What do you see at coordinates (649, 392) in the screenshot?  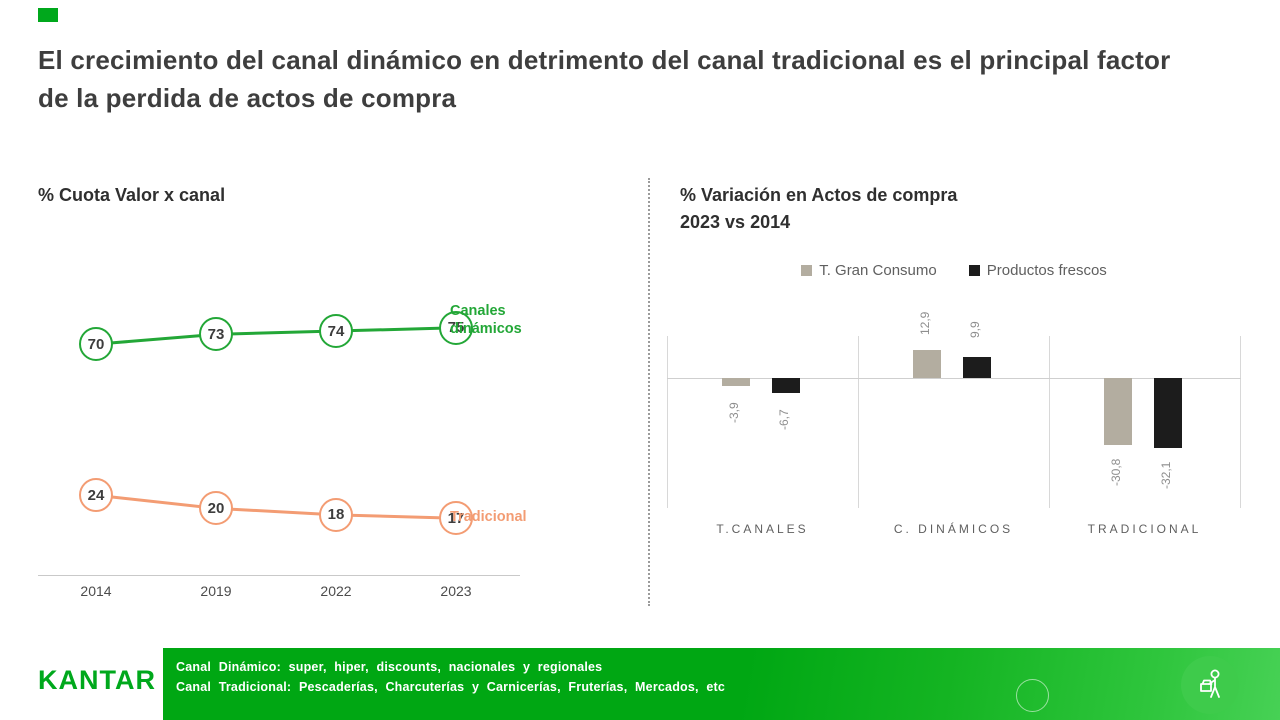 I see `panel-divider` at bounding box center [649, 392].